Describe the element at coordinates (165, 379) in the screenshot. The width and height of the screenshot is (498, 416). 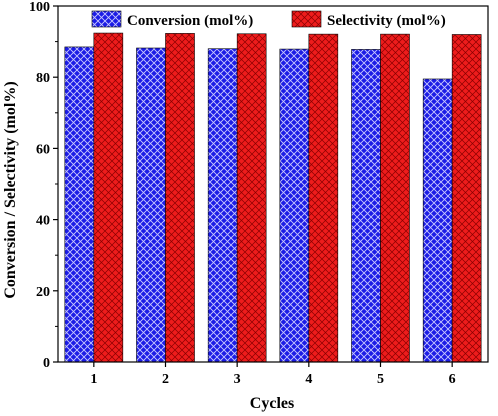
I see `x-tick-label: 2` at that location.